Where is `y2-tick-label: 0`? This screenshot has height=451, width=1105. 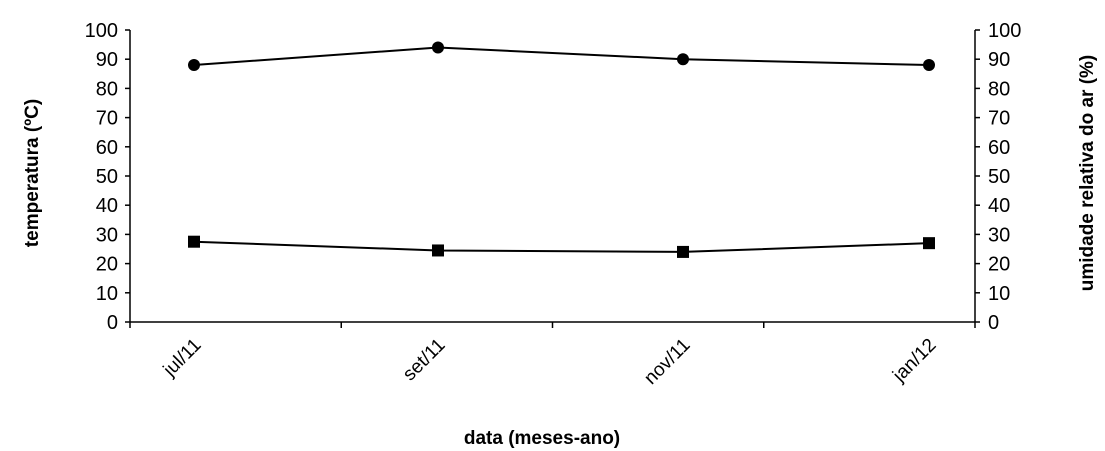 y2-tick-label: 0 is located at coordinates (993, 323).